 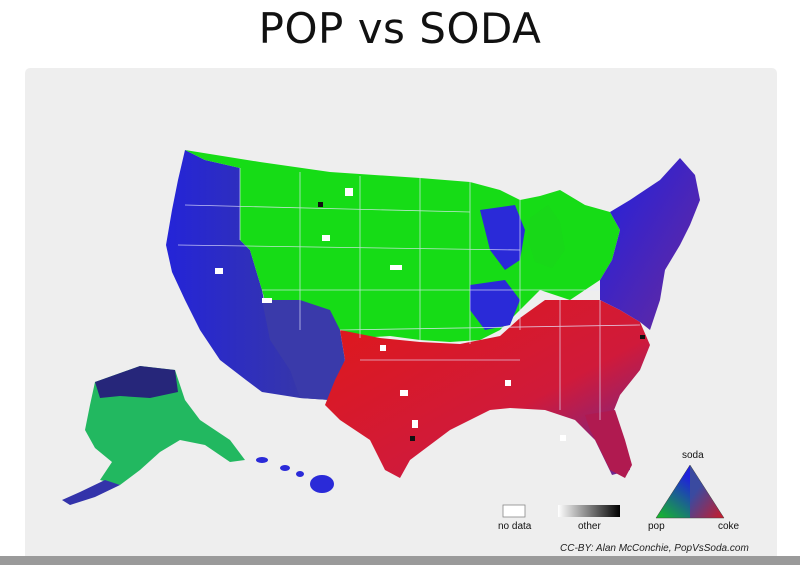 What do you see at coordinates (515, 526) in the screenshot?
I see `legend-no-data-label: no data` at bounding box center [515, 526].